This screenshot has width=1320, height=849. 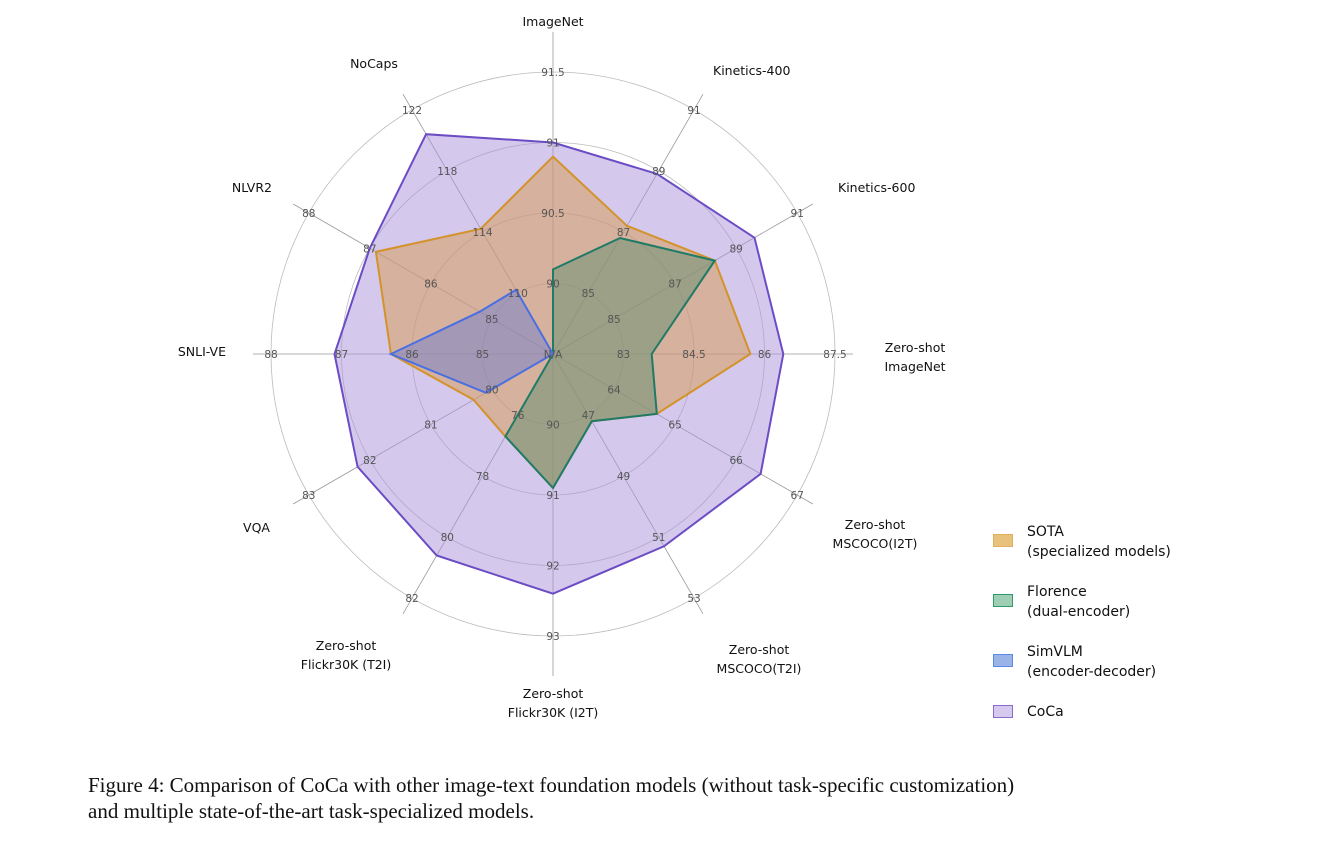 I want to click on tick-label: 67, so click(x=797, y=496).